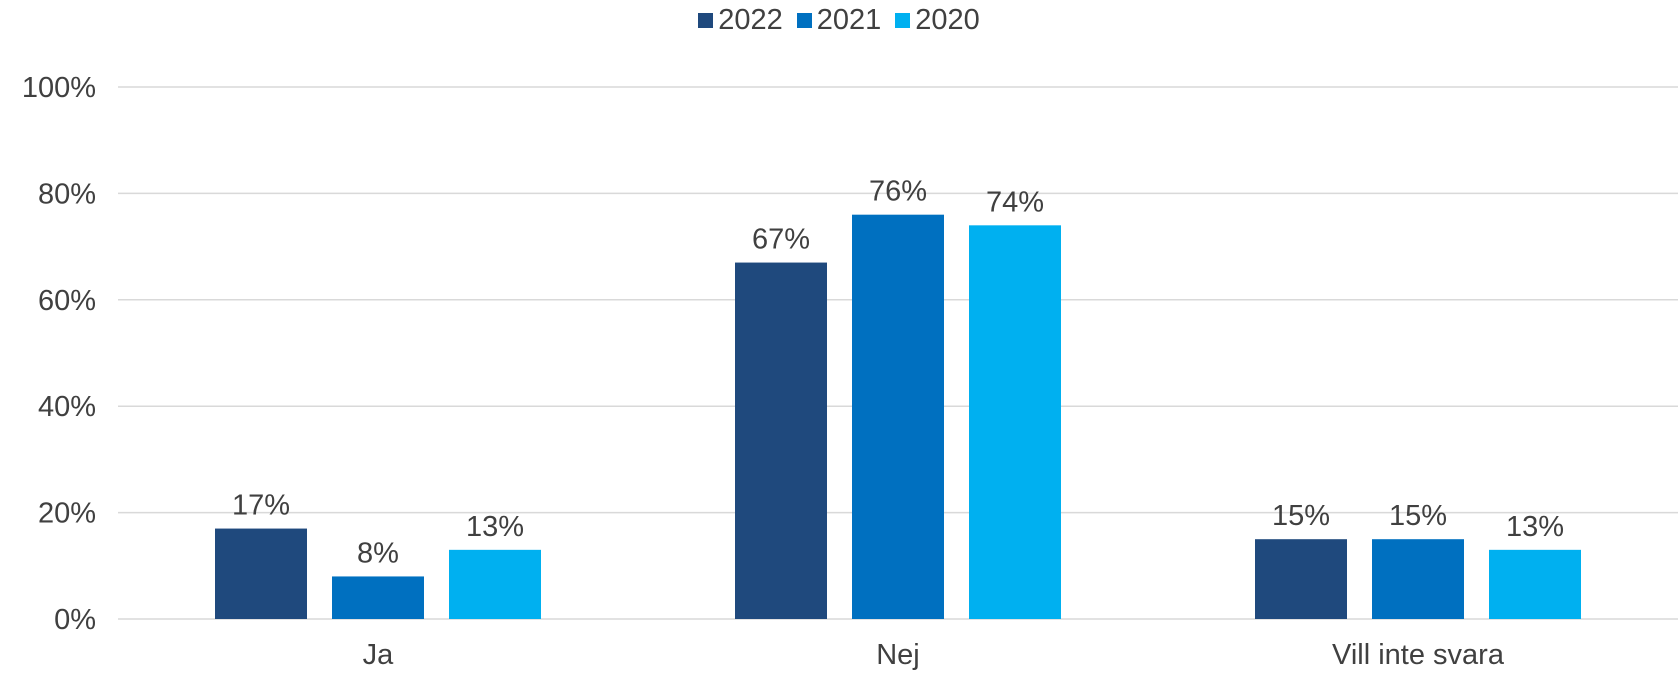 Image resolution: width=1678 pixels, height=674 pixels. What do you see at coordinates (1418, 516) in the screenshot?
I see `data-label-2021-2: 15%` at bounding box center [1418, 516].